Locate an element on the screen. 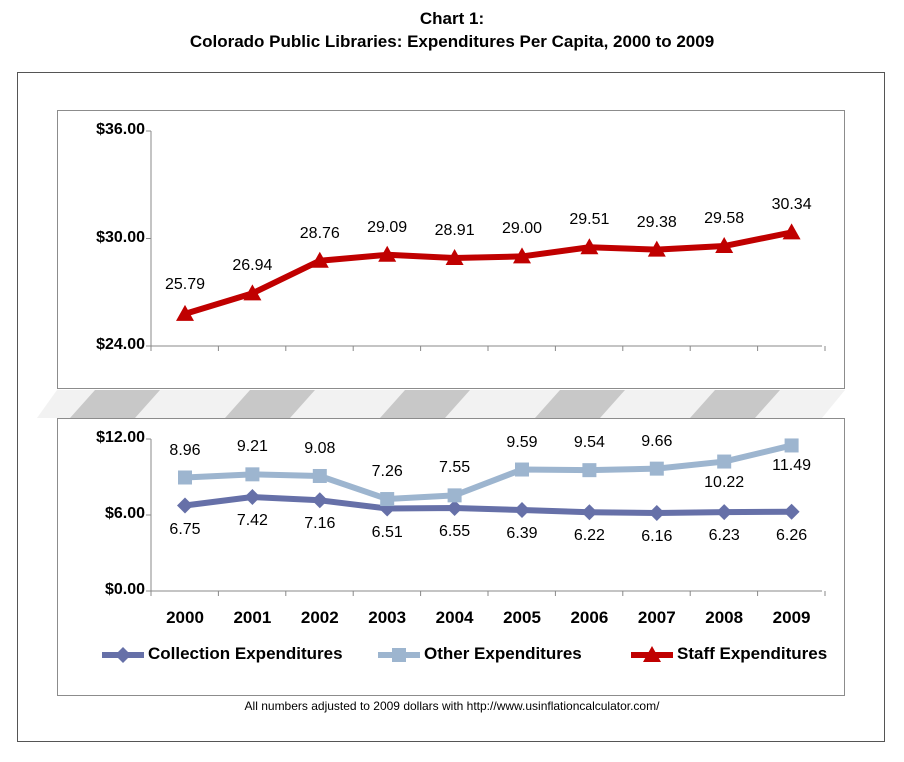  data-label: 29.00 is located at coordinates (522, 229).